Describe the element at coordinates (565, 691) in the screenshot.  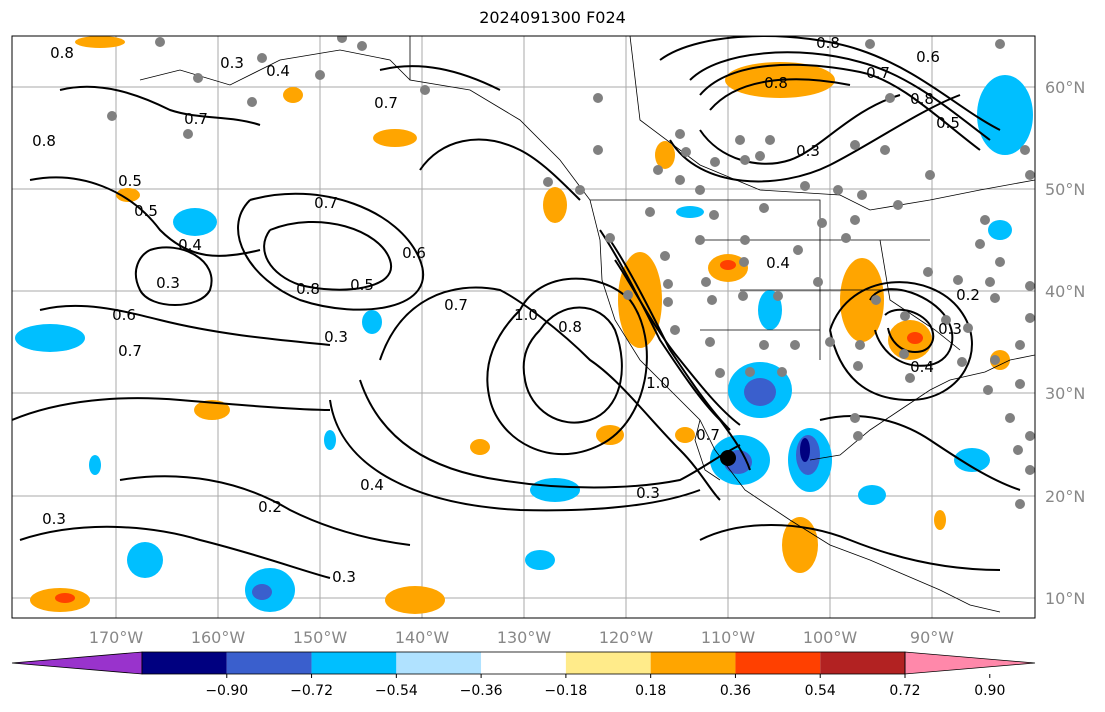
I see `colorbar-tick-label: −0.18` at that location.